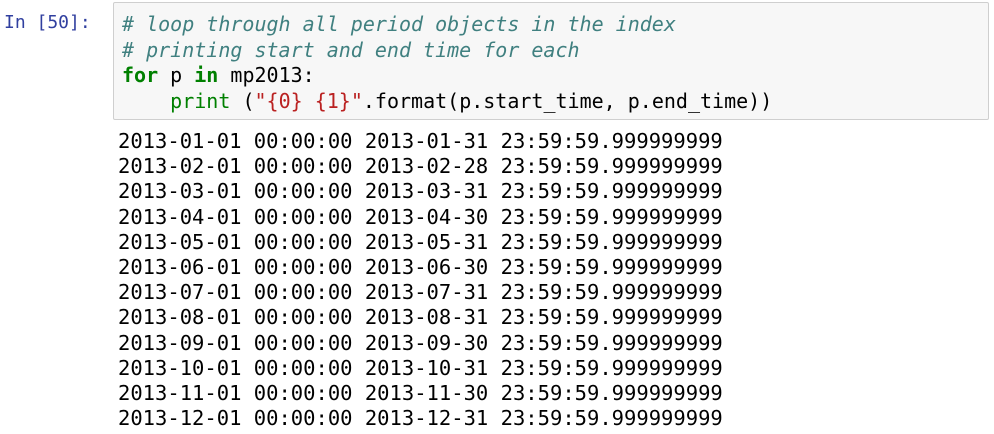 The width and height of the screenshot is (994, 434). I want to click on comment: # printing start and end time for each, so click(351, 49).